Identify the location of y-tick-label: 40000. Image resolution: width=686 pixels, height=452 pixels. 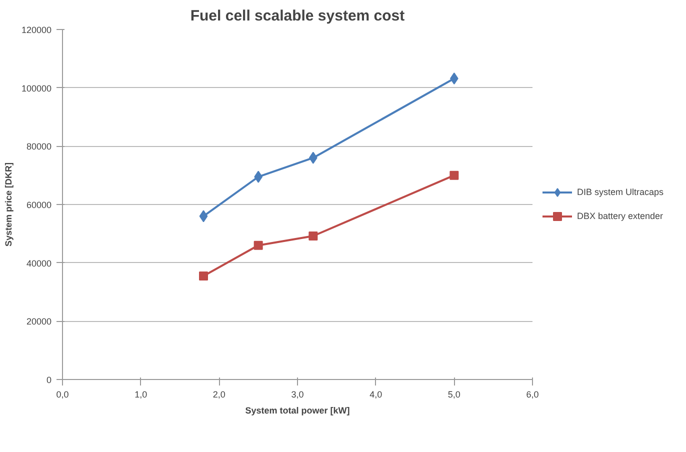
(39, 263).